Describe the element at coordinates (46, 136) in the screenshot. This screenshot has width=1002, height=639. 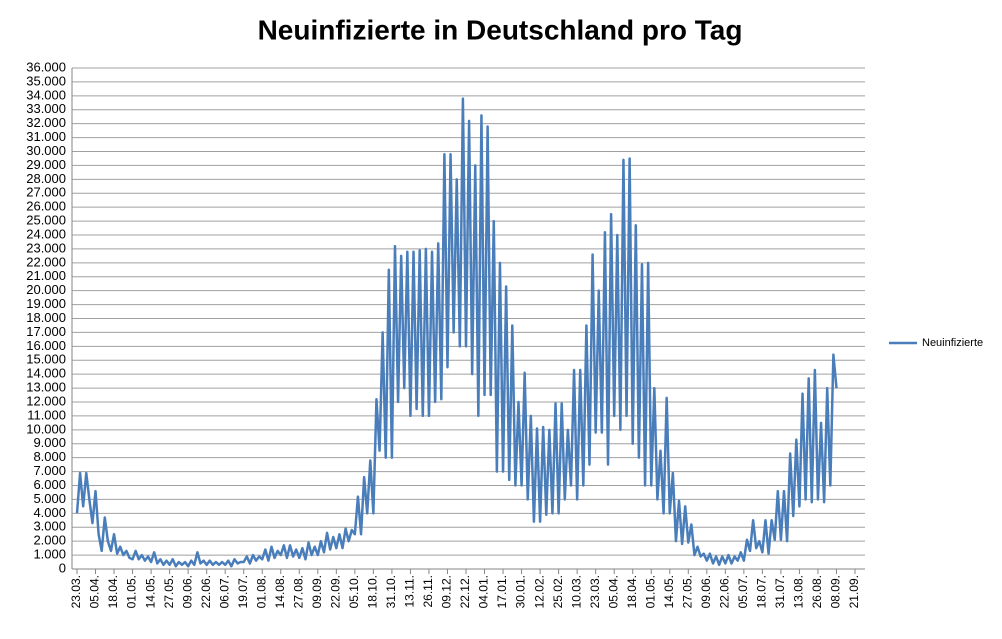
I see `y-tick-label: 31.000` at that location.